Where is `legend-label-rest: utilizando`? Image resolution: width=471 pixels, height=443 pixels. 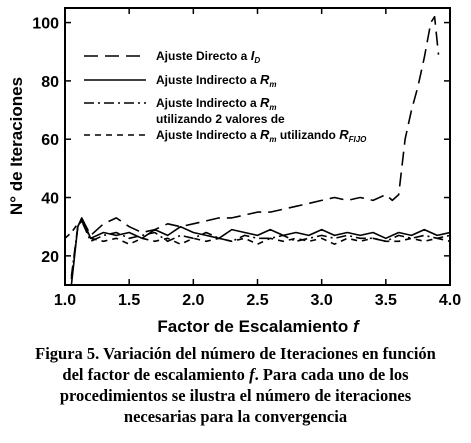 legend-label-rest: utilizando is located at coordinates (308, 135).